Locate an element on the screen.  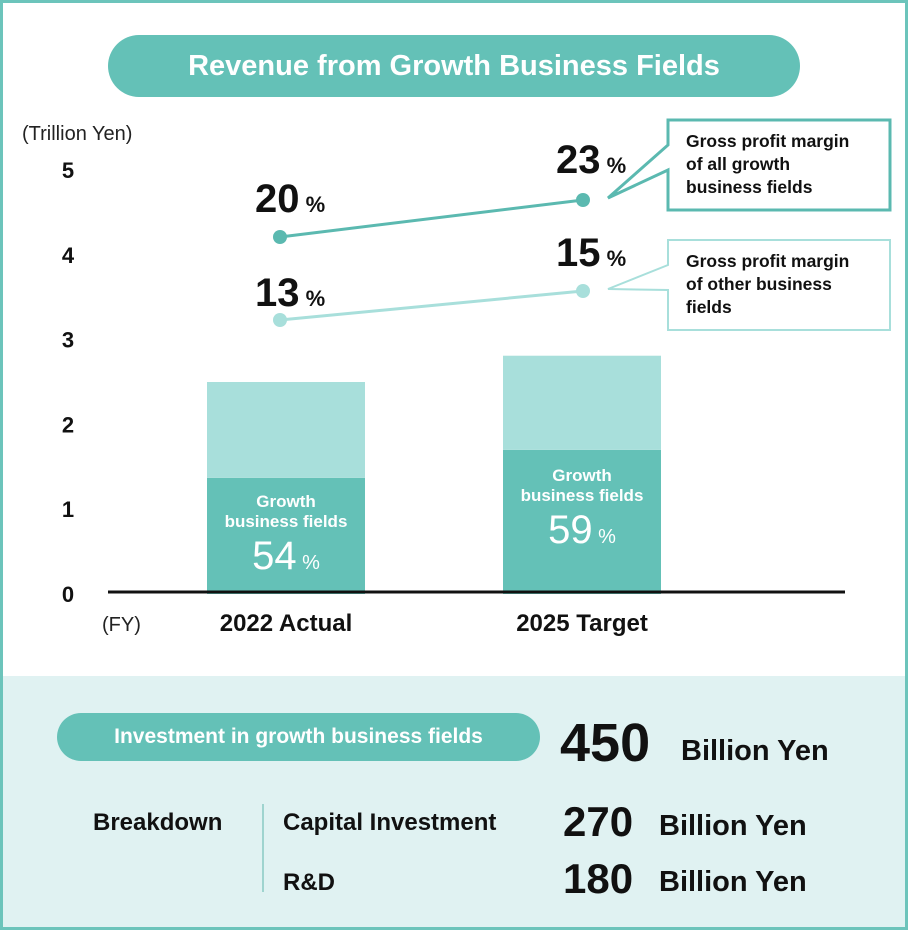
callout-text: business fields is located at coordinates (749, 187).